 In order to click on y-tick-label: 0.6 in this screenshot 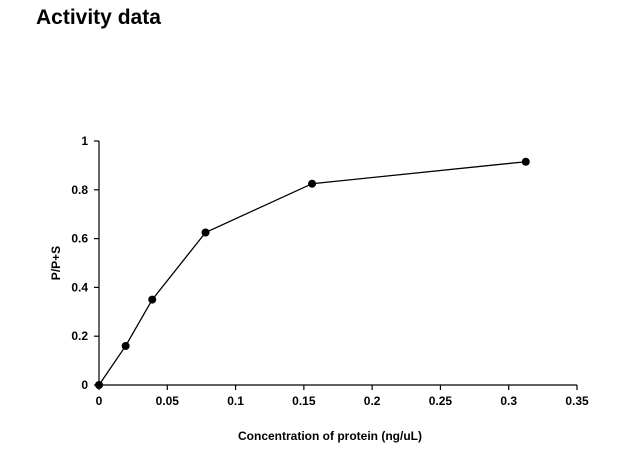, I will do `click(79, 239)`.